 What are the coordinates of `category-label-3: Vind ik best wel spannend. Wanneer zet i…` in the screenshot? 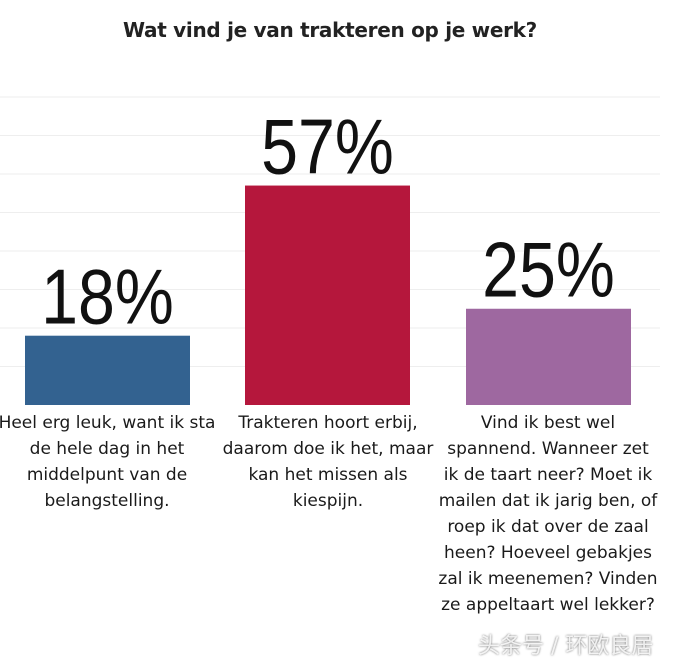 It's located at (548, 514).